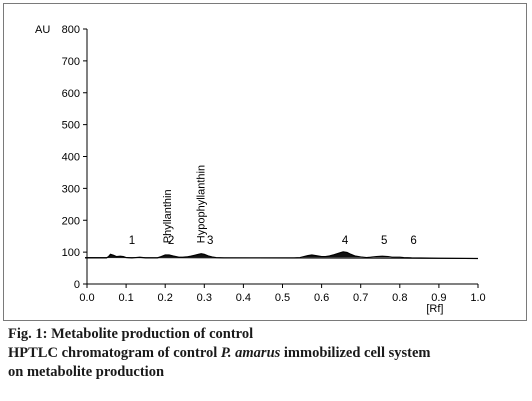 This screenshot has height=401, width=532. I want to click on x-tick-label: 0.6, so click(321, 298).